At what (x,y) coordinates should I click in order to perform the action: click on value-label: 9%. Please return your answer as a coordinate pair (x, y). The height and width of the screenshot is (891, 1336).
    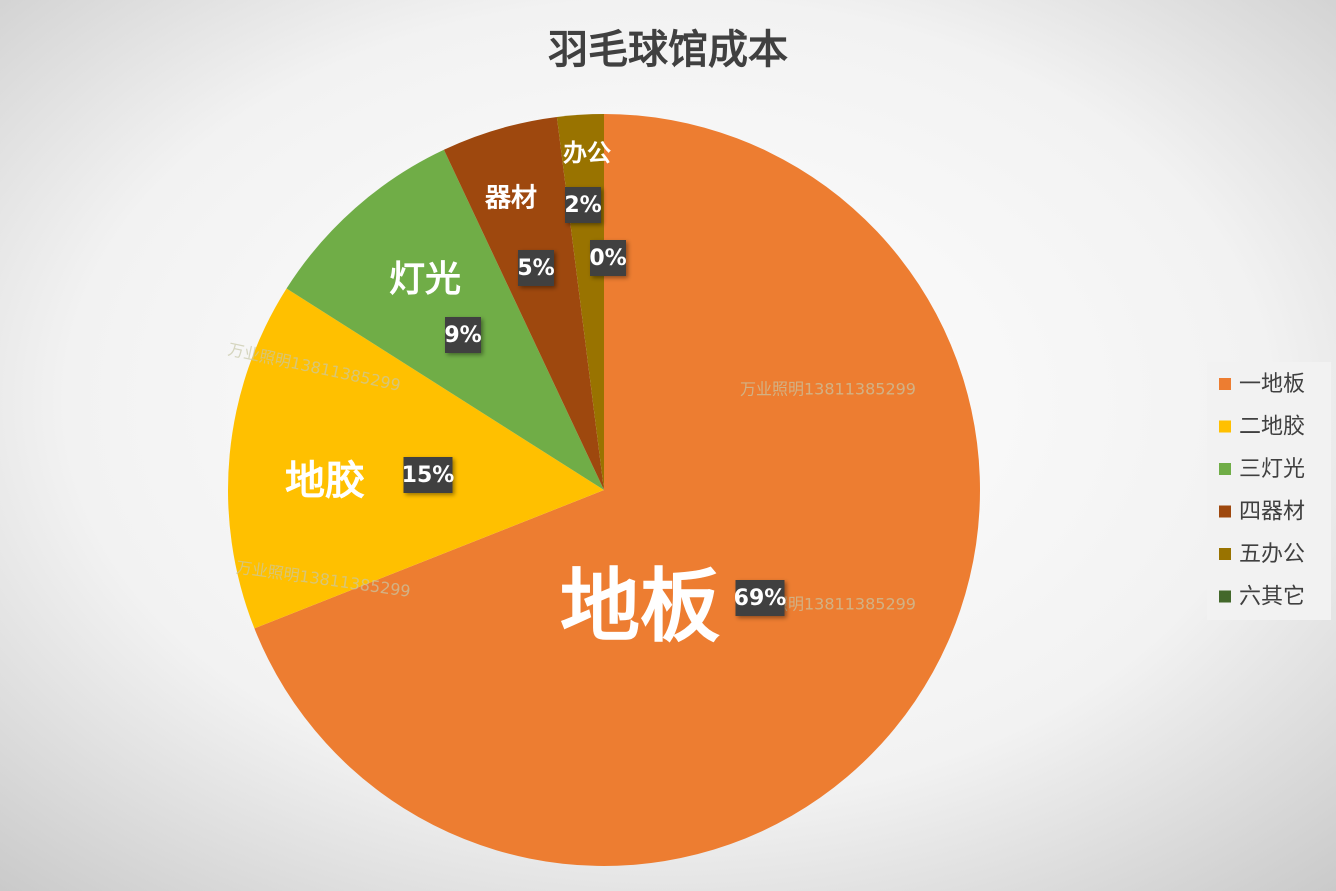
    Looking at the image, I should click on (462, 335).